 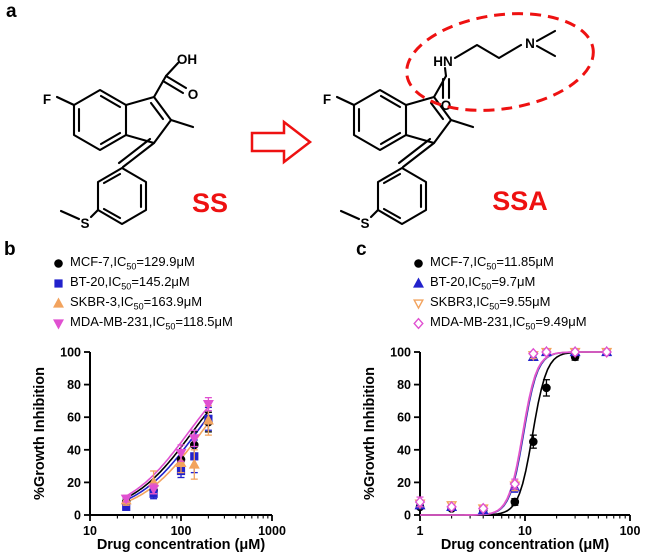 I want to click on y-tick-label: 40, so click(x=404, y=450).